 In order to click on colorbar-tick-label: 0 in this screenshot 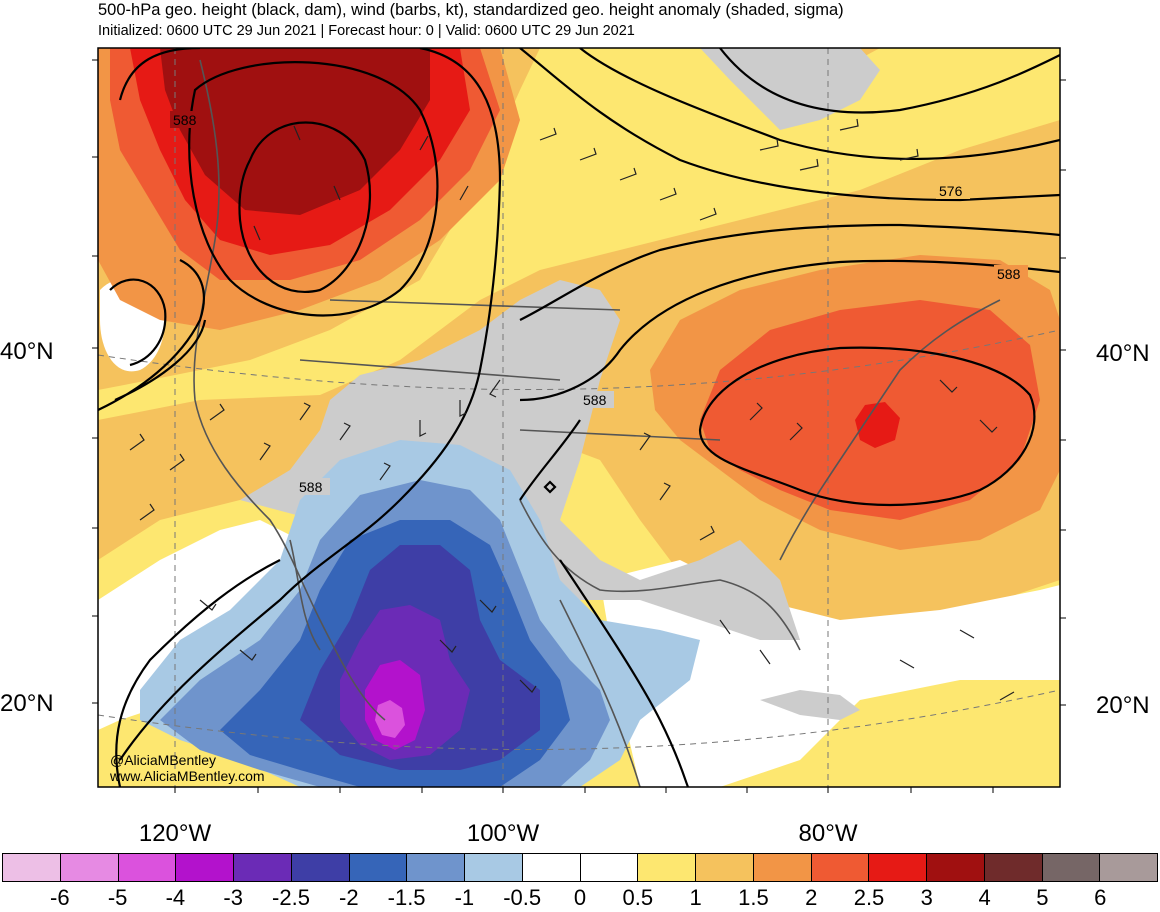, I will do `click(580, 897)`.